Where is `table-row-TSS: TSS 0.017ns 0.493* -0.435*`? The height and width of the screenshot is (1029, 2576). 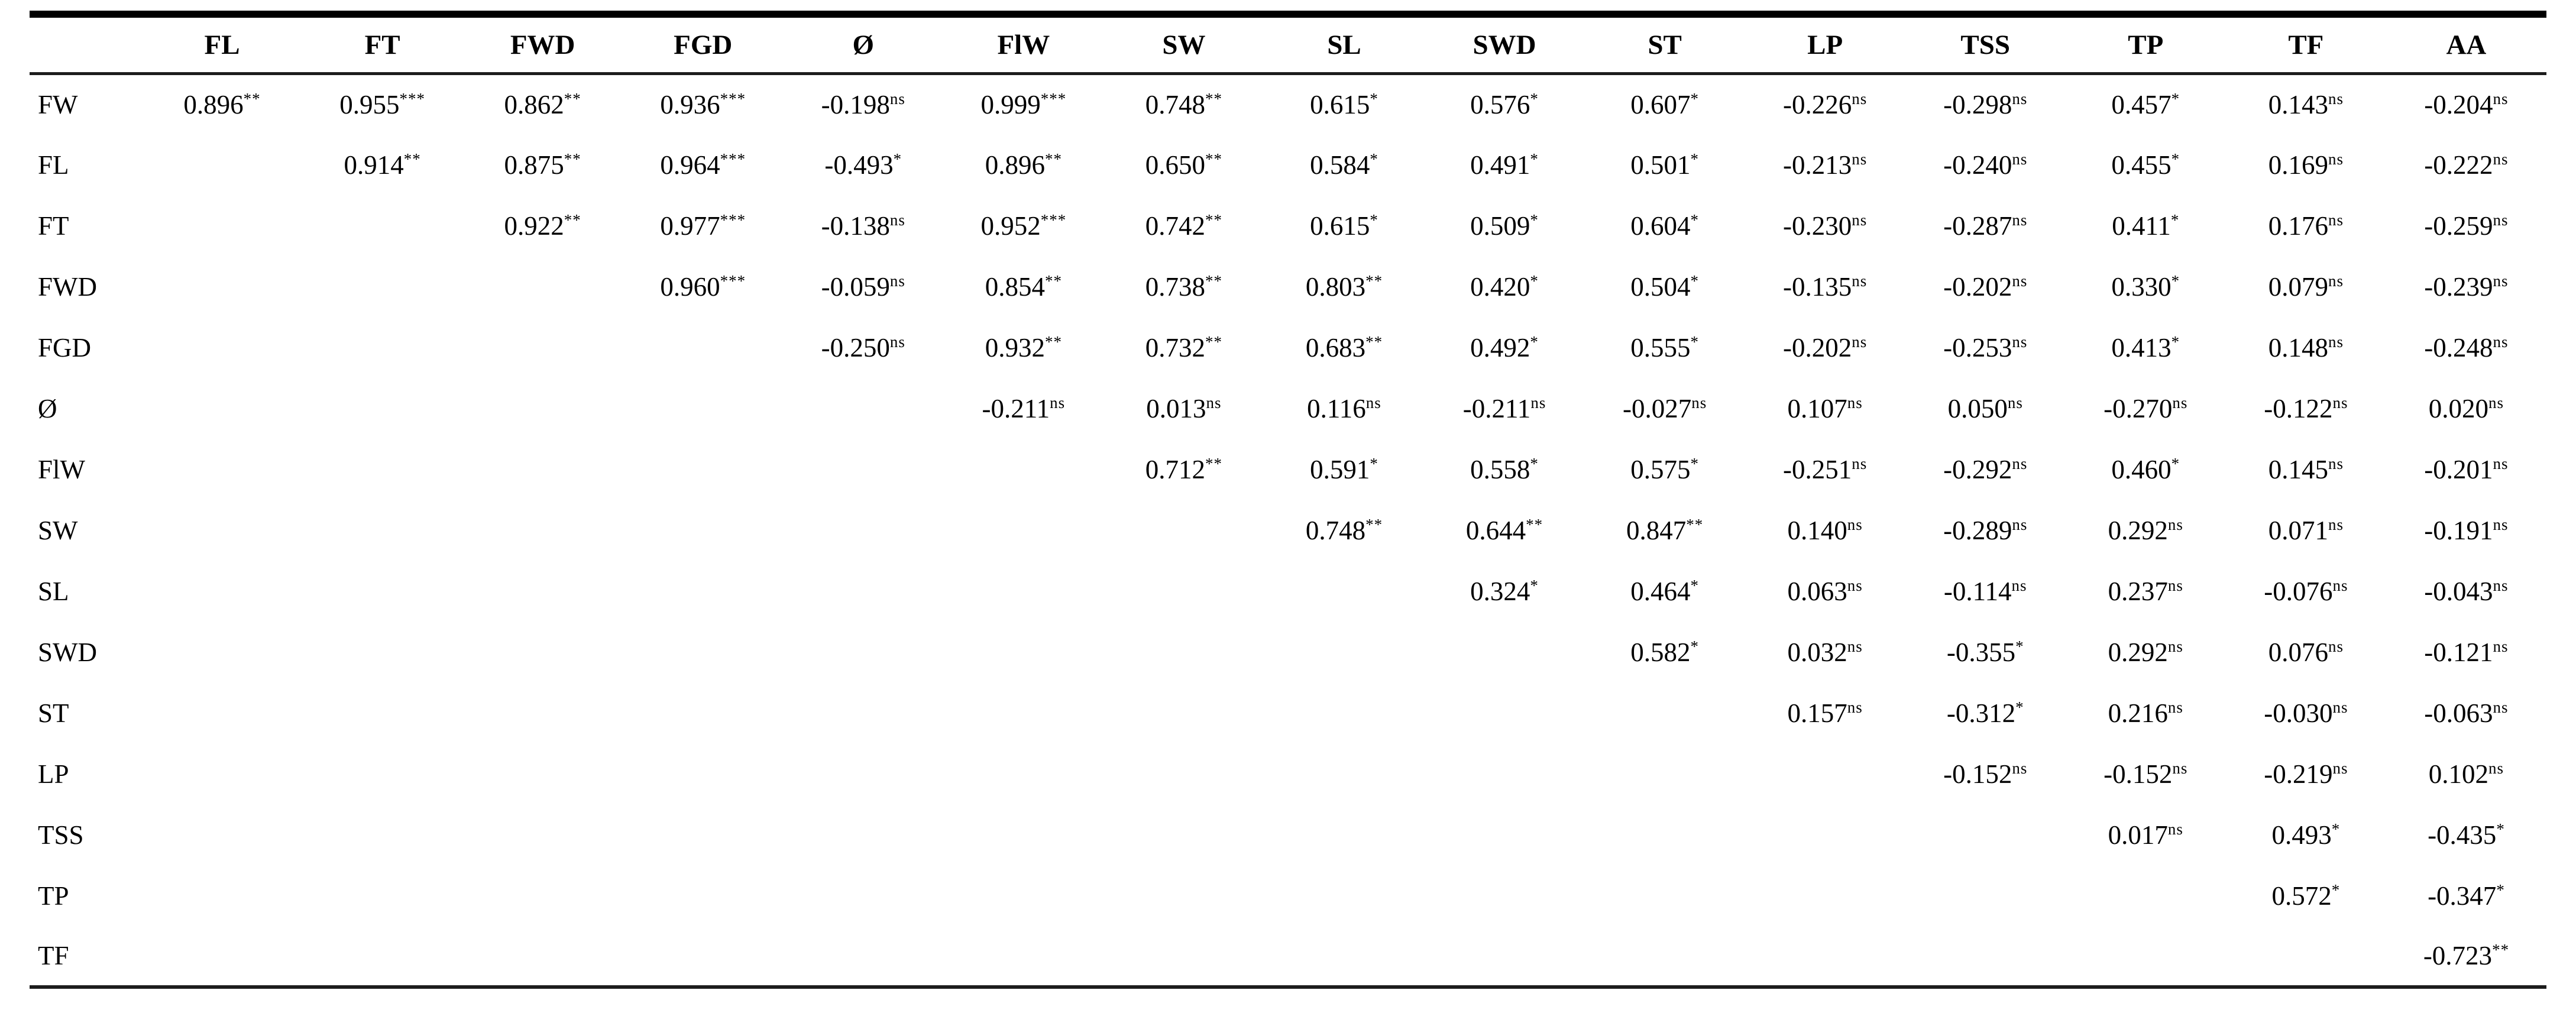 table-row-TSS: TSS 0.017ns 0.493* -0.435* is located at coordinates (1288, 835).